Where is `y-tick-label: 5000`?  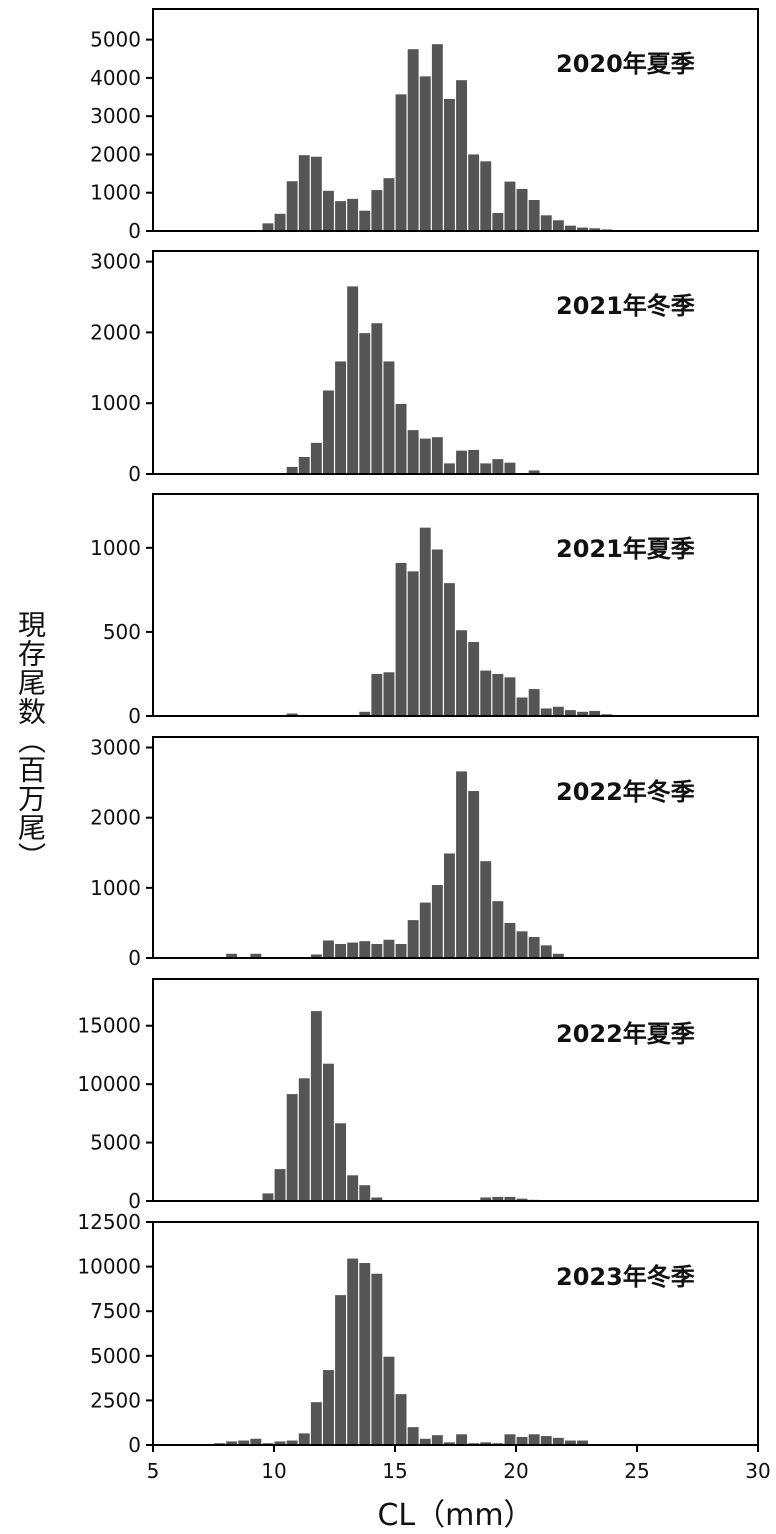 y-tick-label: 5000 is located at coordinates (115, 40).